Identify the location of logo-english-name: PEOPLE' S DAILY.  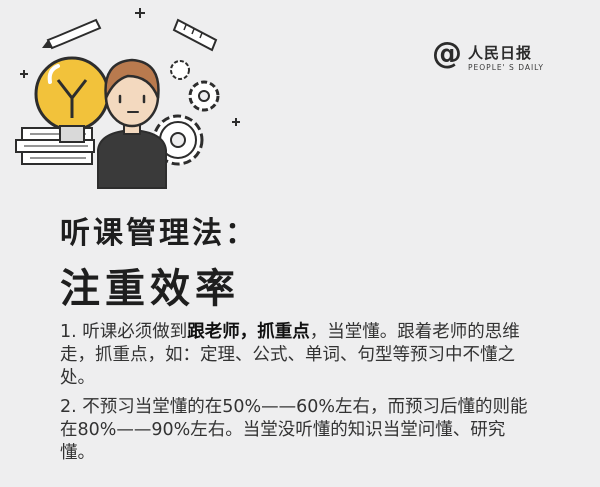
(506, 67).